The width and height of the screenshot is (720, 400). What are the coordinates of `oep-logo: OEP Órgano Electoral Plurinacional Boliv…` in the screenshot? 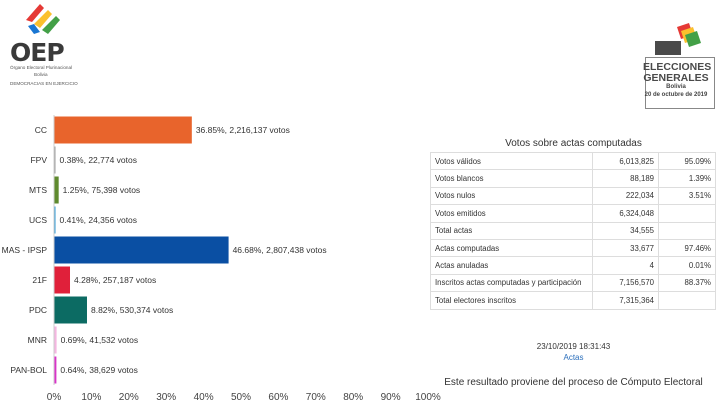 It's located at (44, 45).